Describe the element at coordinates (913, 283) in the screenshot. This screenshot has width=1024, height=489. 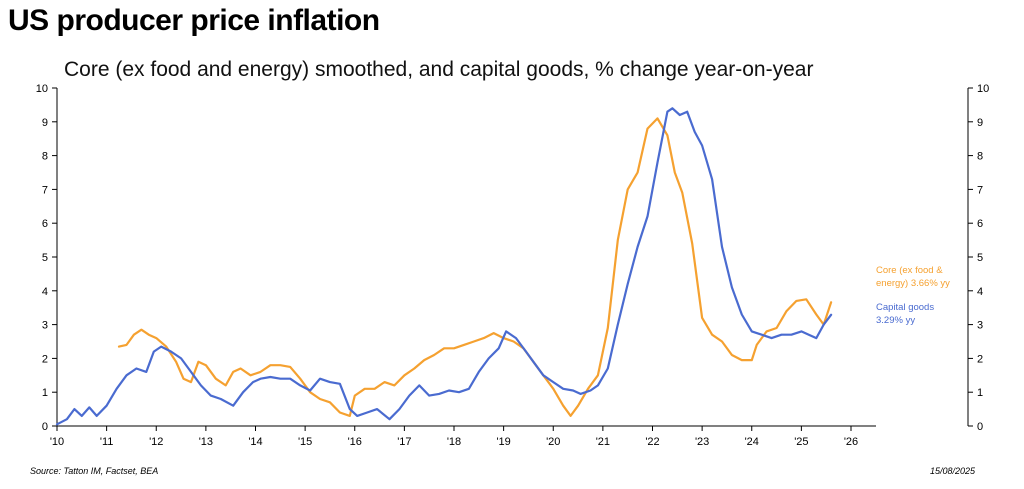
I see `legend-label-core: energy) 3.66% yy` at that location.